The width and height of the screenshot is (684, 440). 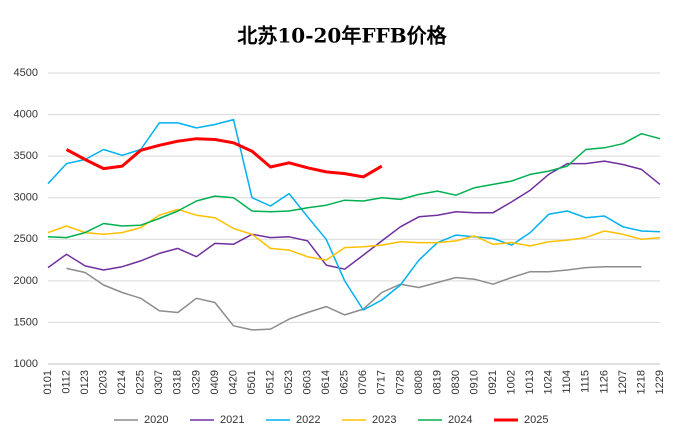 I want to click on x-tick-label: 0501, so click(x=252, y=382).